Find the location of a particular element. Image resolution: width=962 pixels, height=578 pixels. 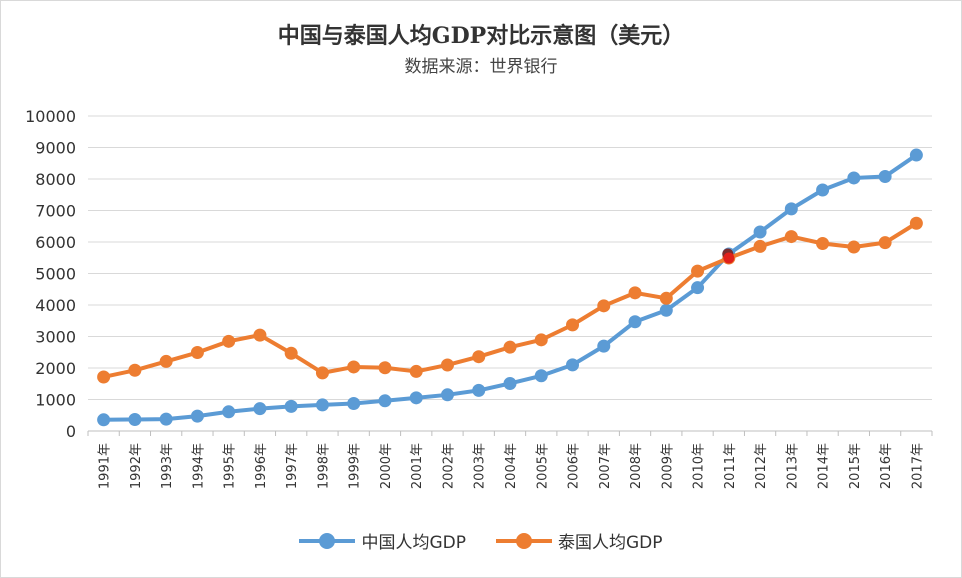

x-tick-label: 2012年 is located at coordinates (761, 466).